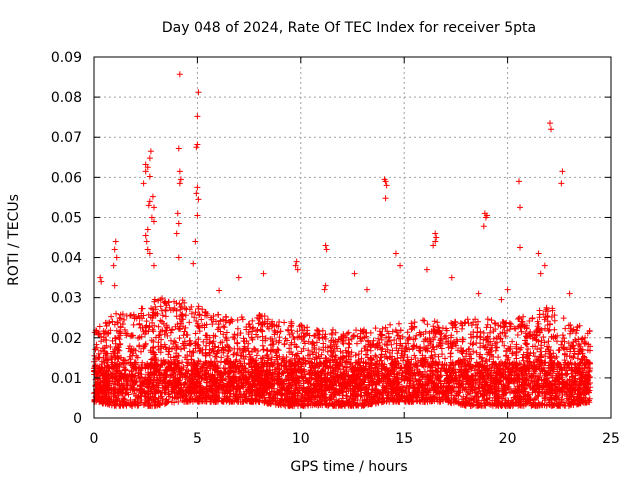 This screenshot has height=480, width=640. I want to click on y-tick-label: 0.02, so click(66, 339).